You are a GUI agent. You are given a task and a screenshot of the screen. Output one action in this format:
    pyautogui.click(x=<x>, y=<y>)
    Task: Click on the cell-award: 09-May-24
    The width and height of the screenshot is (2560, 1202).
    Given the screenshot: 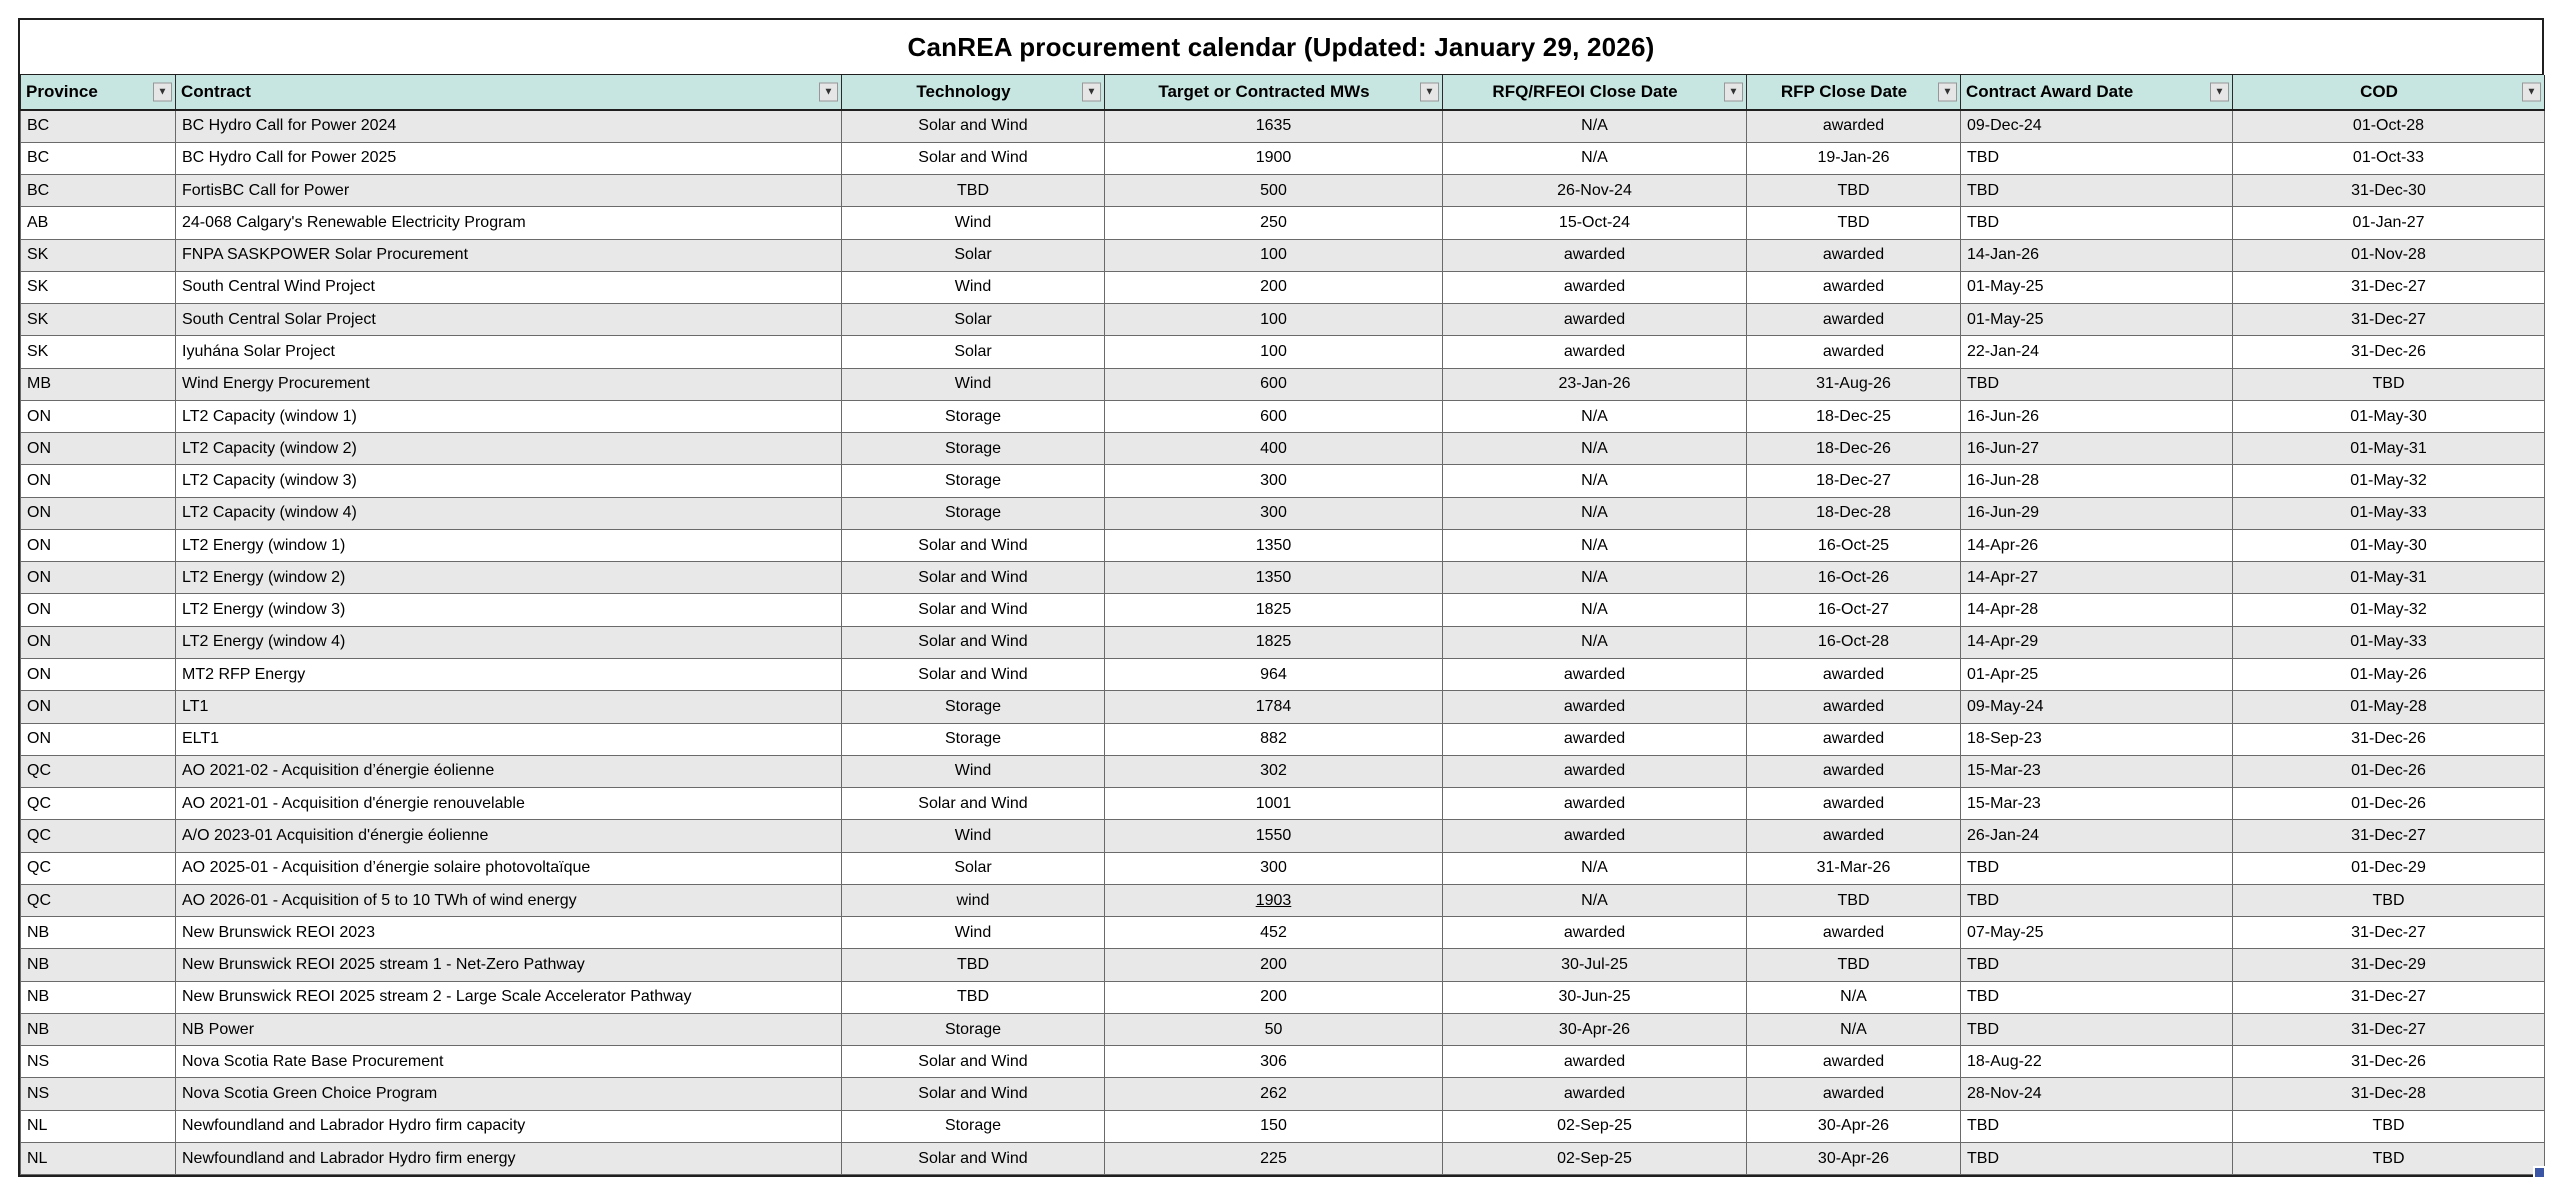 What is the action you would take?
    pyautogui.click(x=2096, y=707)
    